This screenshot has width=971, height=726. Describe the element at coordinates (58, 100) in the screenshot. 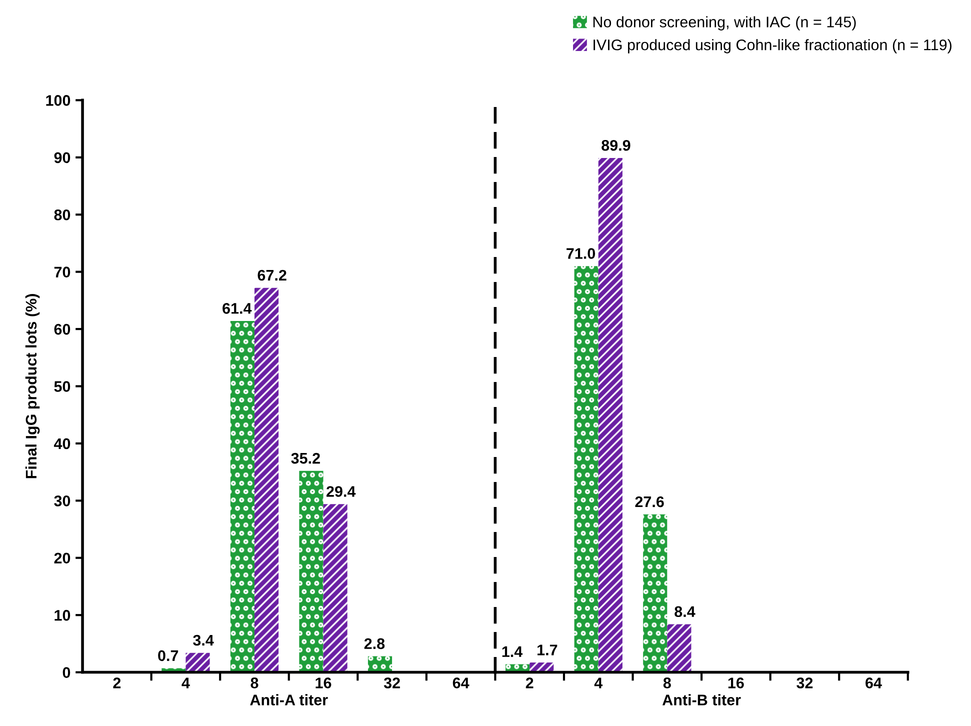

I see `y-tick-label: 100` at that location.